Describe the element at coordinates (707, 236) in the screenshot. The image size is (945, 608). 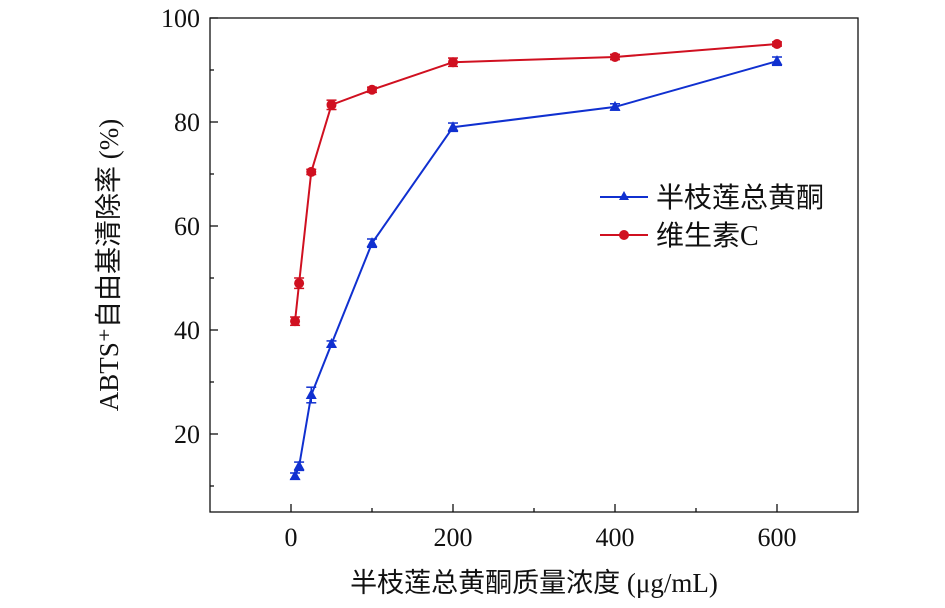
I see `legend-label-vitamin-c: 维生素C` at that location.